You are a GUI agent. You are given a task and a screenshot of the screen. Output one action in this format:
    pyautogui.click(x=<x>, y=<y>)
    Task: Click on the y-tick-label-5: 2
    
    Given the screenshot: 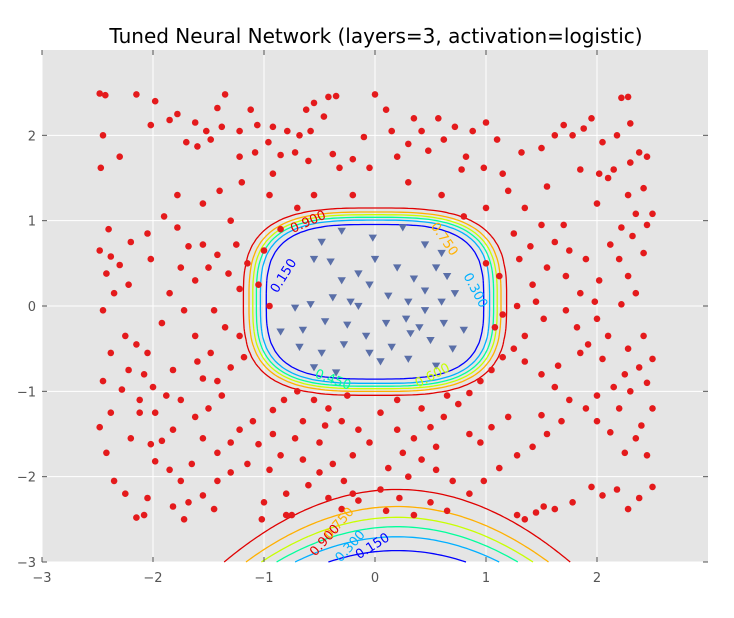 What is the action you would take?
    pyautogui.click(x=32, y=136)
    